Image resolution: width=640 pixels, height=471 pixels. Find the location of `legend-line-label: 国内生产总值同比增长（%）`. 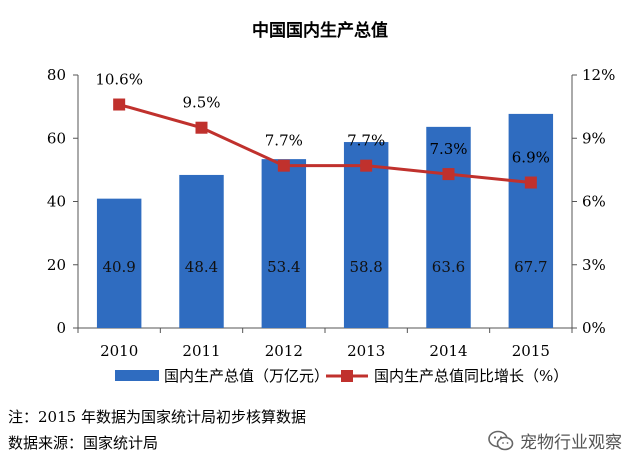

legend-line-label: 国内生产总值同比增长（%） is located at coordinates (471, 376).